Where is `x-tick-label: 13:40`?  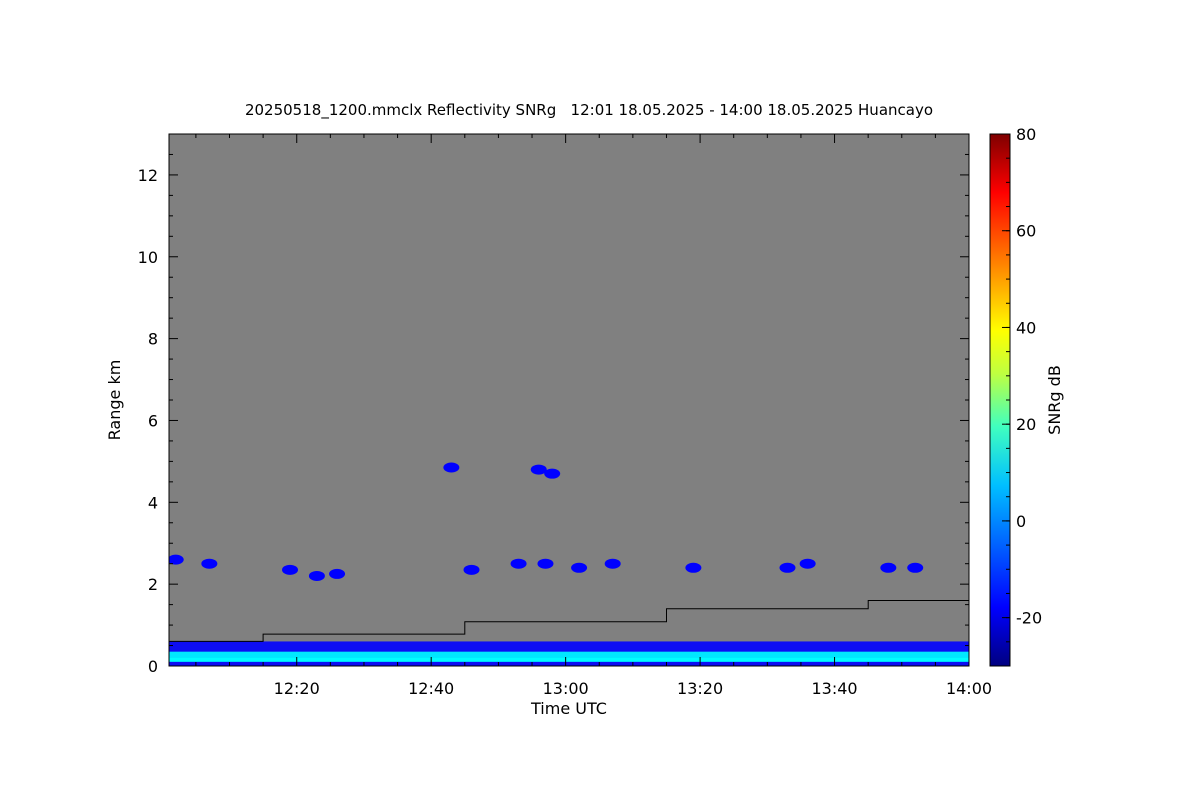
x-tick-label: 13:40 is located at coordinates (834, 688).